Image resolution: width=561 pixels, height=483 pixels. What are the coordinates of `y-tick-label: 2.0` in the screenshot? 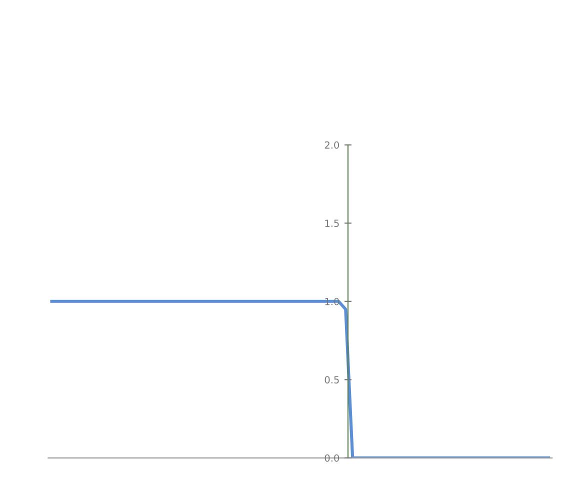 It's located at (332, 145).